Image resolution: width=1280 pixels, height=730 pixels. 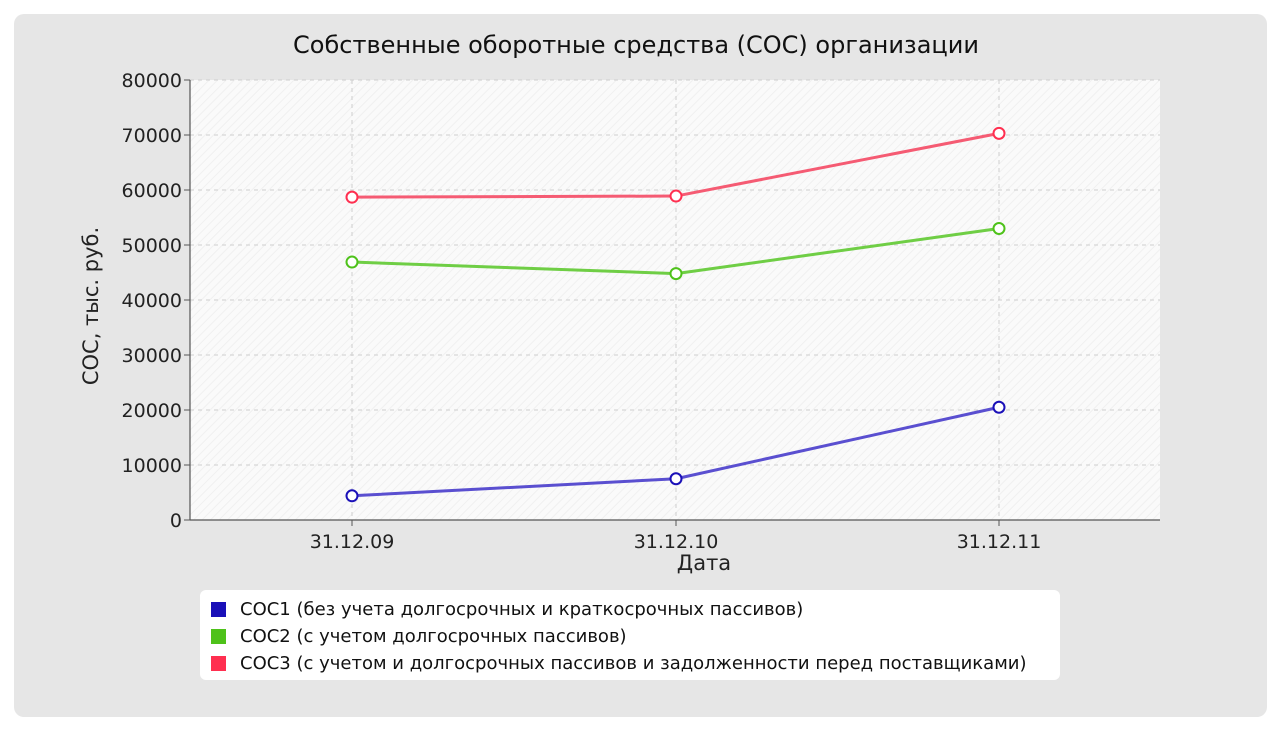 I want to click on x-tick-label: 31.12.11, so click(x=999, y=542).